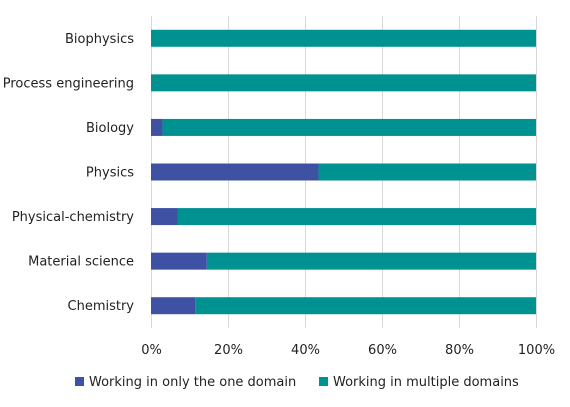 The width and height of the screenshot is (570, 407). I want to click on x-tick-label: 80%, so click(459, 350).